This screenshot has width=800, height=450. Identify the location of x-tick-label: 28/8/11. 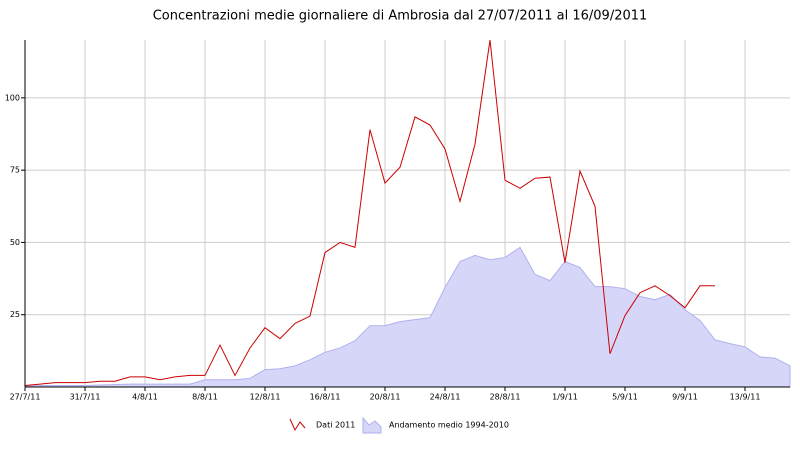
(505, 397).